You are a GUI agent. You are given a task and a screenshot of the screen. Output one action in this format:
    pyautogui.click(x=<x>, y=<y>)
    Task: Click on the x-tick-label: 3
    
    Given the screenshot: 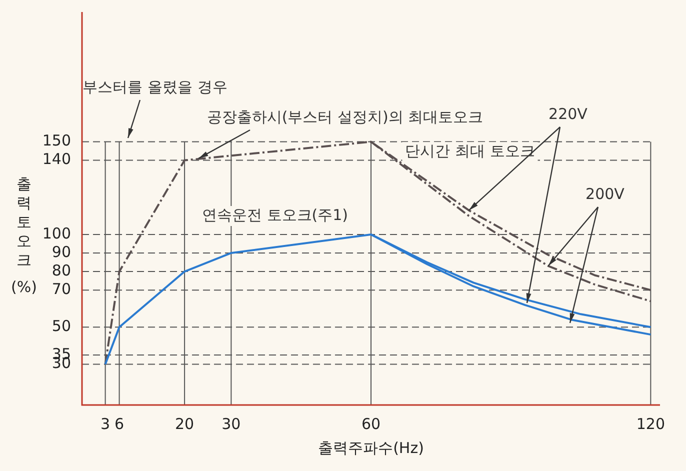 What is the action you would take?
    pyautogui.click(x=105, y=423)
    